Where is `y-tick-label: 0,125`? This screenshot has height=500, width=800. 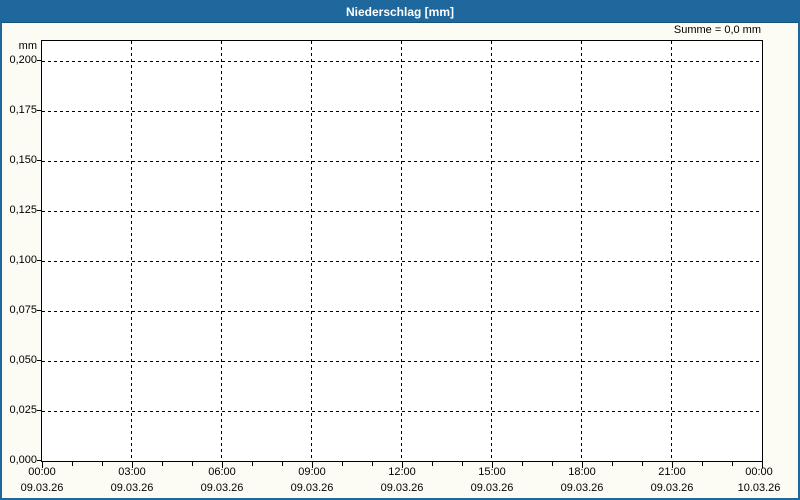 y-tick-label: 0,125 is located at coordinates (23, 210).